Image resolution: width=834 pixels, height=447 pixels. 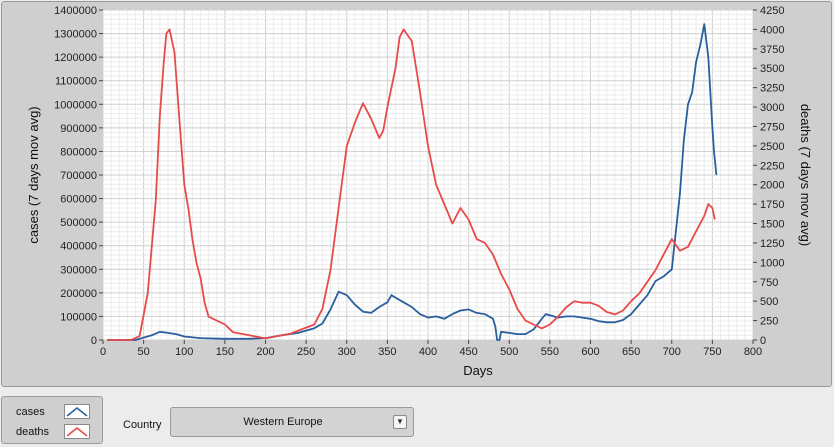 I want to click on y-right-tick-label: 3250, so click(x=772, y=89).